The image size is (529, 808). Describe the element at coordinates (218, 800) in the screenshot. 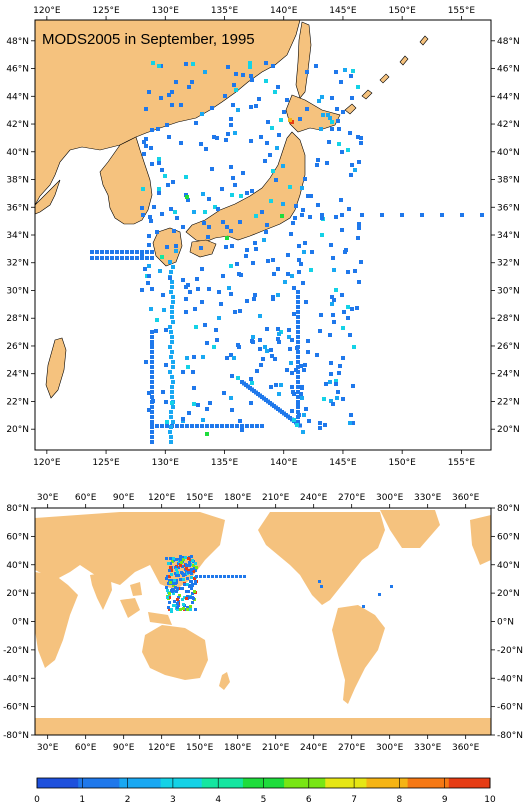

I see `colorbar-label: 4` at that location.